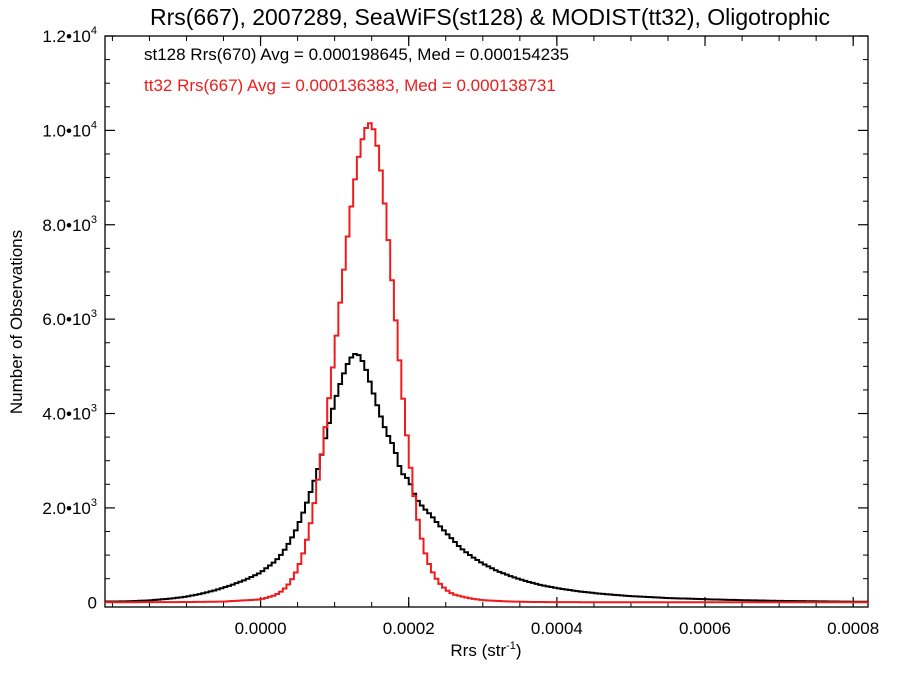 This screenshot has height=675, width=900. Describe the element at coordinates (705, 628) in the screenshot. I see `x-tick-label: 0.0006` at that location.